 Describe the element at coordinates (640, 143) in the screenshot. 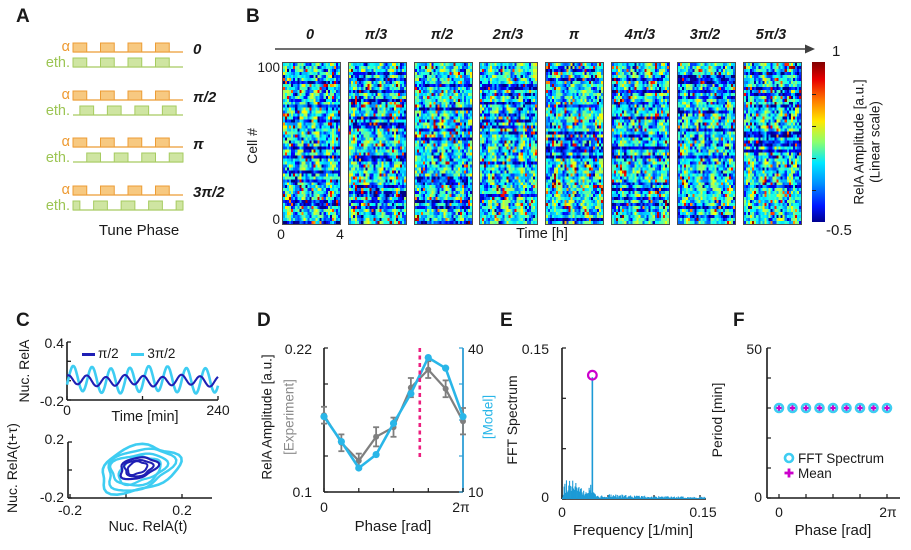

I see `heatmap-phase-4pi3` at that location.